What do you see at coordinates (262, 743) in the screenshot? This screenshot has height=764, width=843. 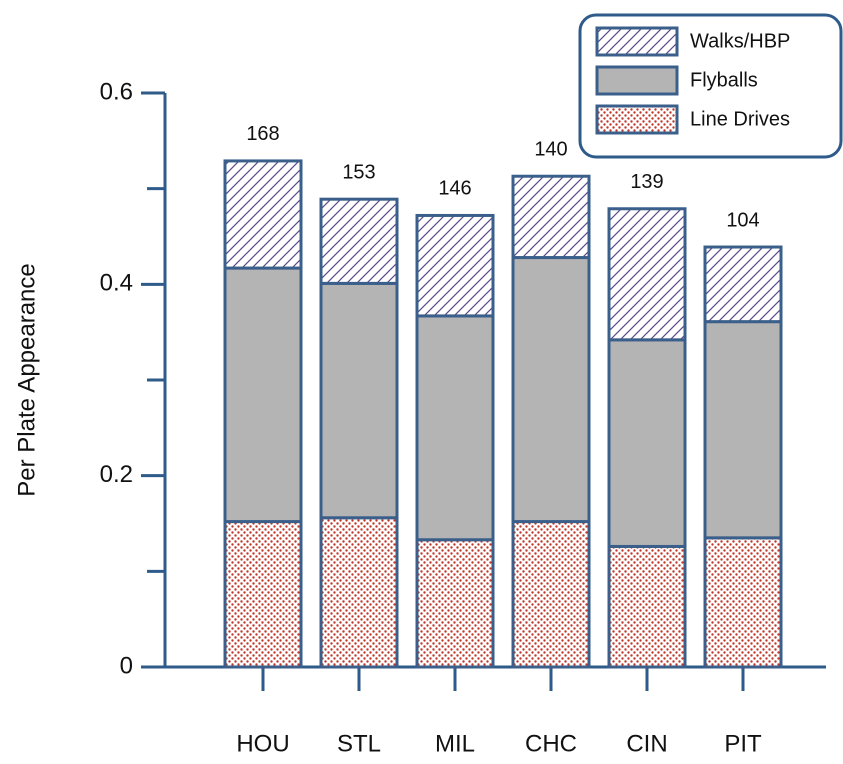 I see `x-tick-label: HOU` at bounding box center [262, 743].